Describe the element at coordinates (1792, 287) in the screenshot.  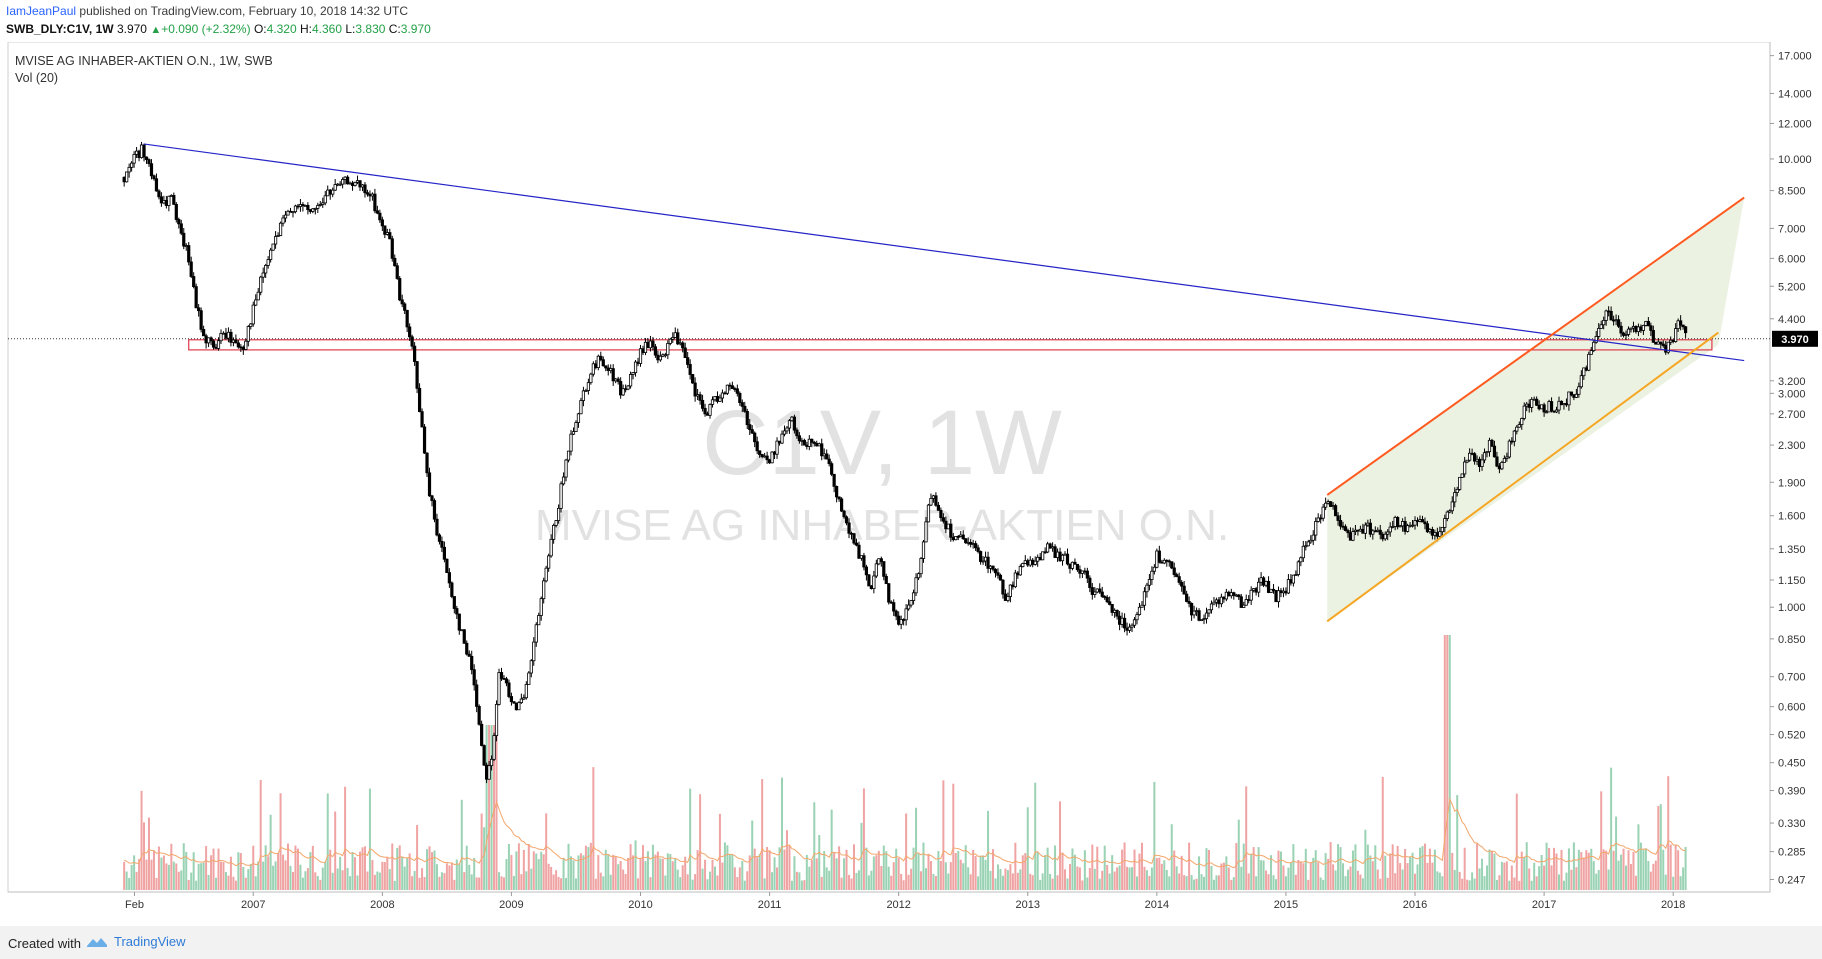
I see `price-tick-label: 5.200` at that location.